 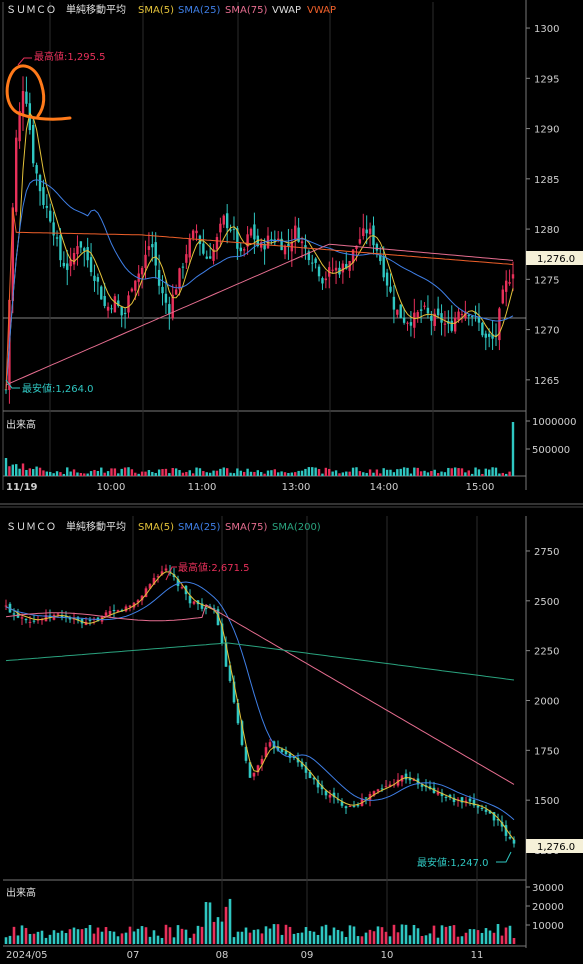 I want to click on bottom-legend-sma25: SMA(25), so click(x=199, y=527).